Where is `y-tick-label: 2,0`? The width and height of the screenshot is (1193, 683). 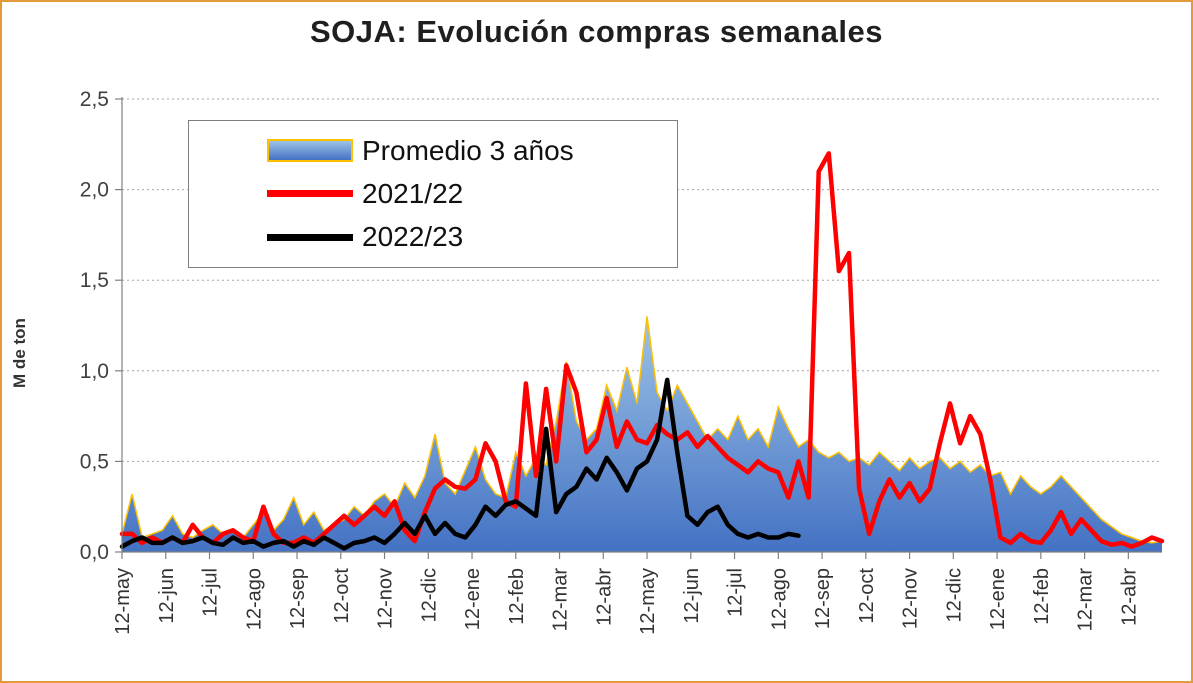 y-tick-label: 2,0 is located at coordinates (94, 190).